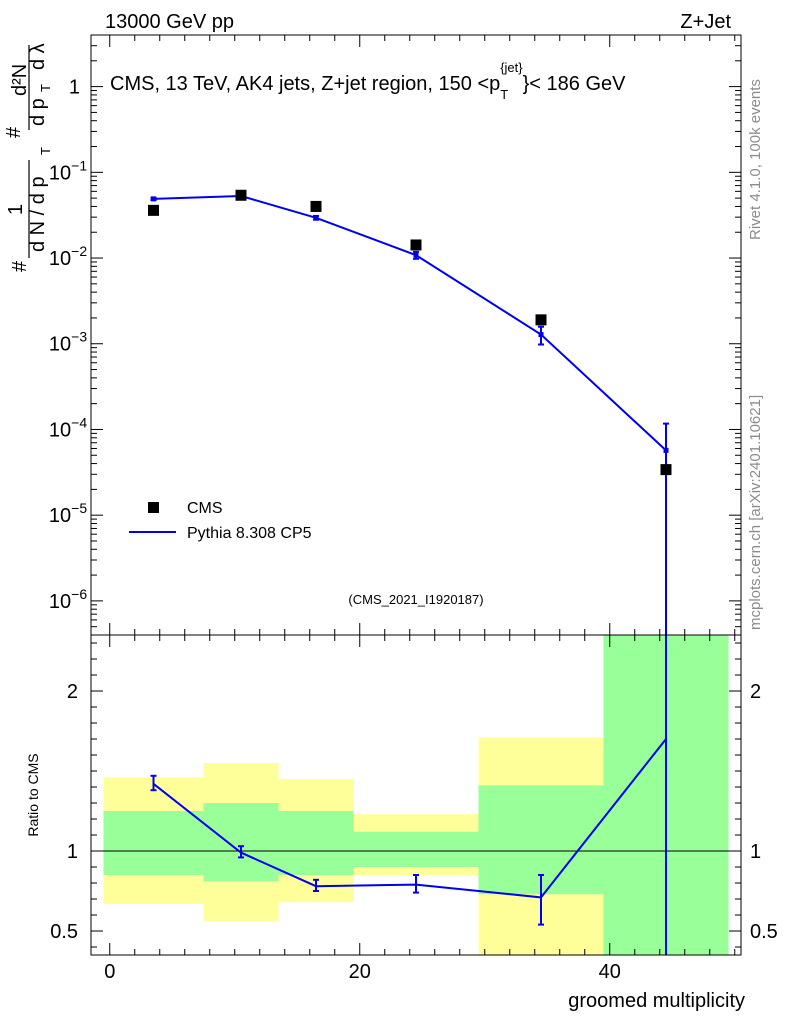  I want to click on y-tick-label: 10⁻⁴, so click(68, 427).